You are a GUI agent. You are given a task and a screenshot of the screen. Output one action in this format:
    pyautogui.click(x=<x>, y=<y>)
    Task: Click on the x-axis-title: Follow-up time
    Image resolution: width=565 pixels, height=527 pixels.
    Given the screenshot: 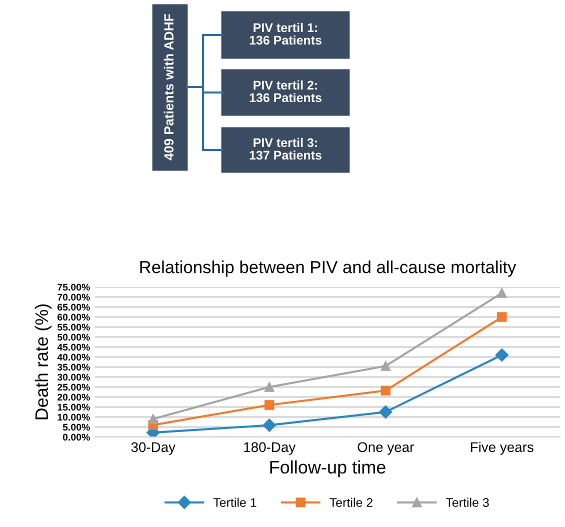 What is the action you would take?
    pyautogui.click(x=328, y=469)
    